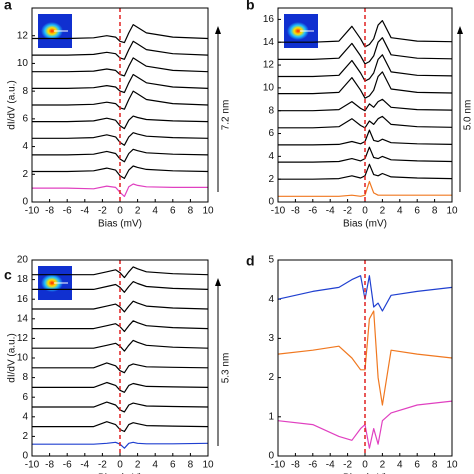  What do you see at coordinates (271, 260) in the screenshot?
I see `y-tick-label: 5` at bounding box center [271, 260].